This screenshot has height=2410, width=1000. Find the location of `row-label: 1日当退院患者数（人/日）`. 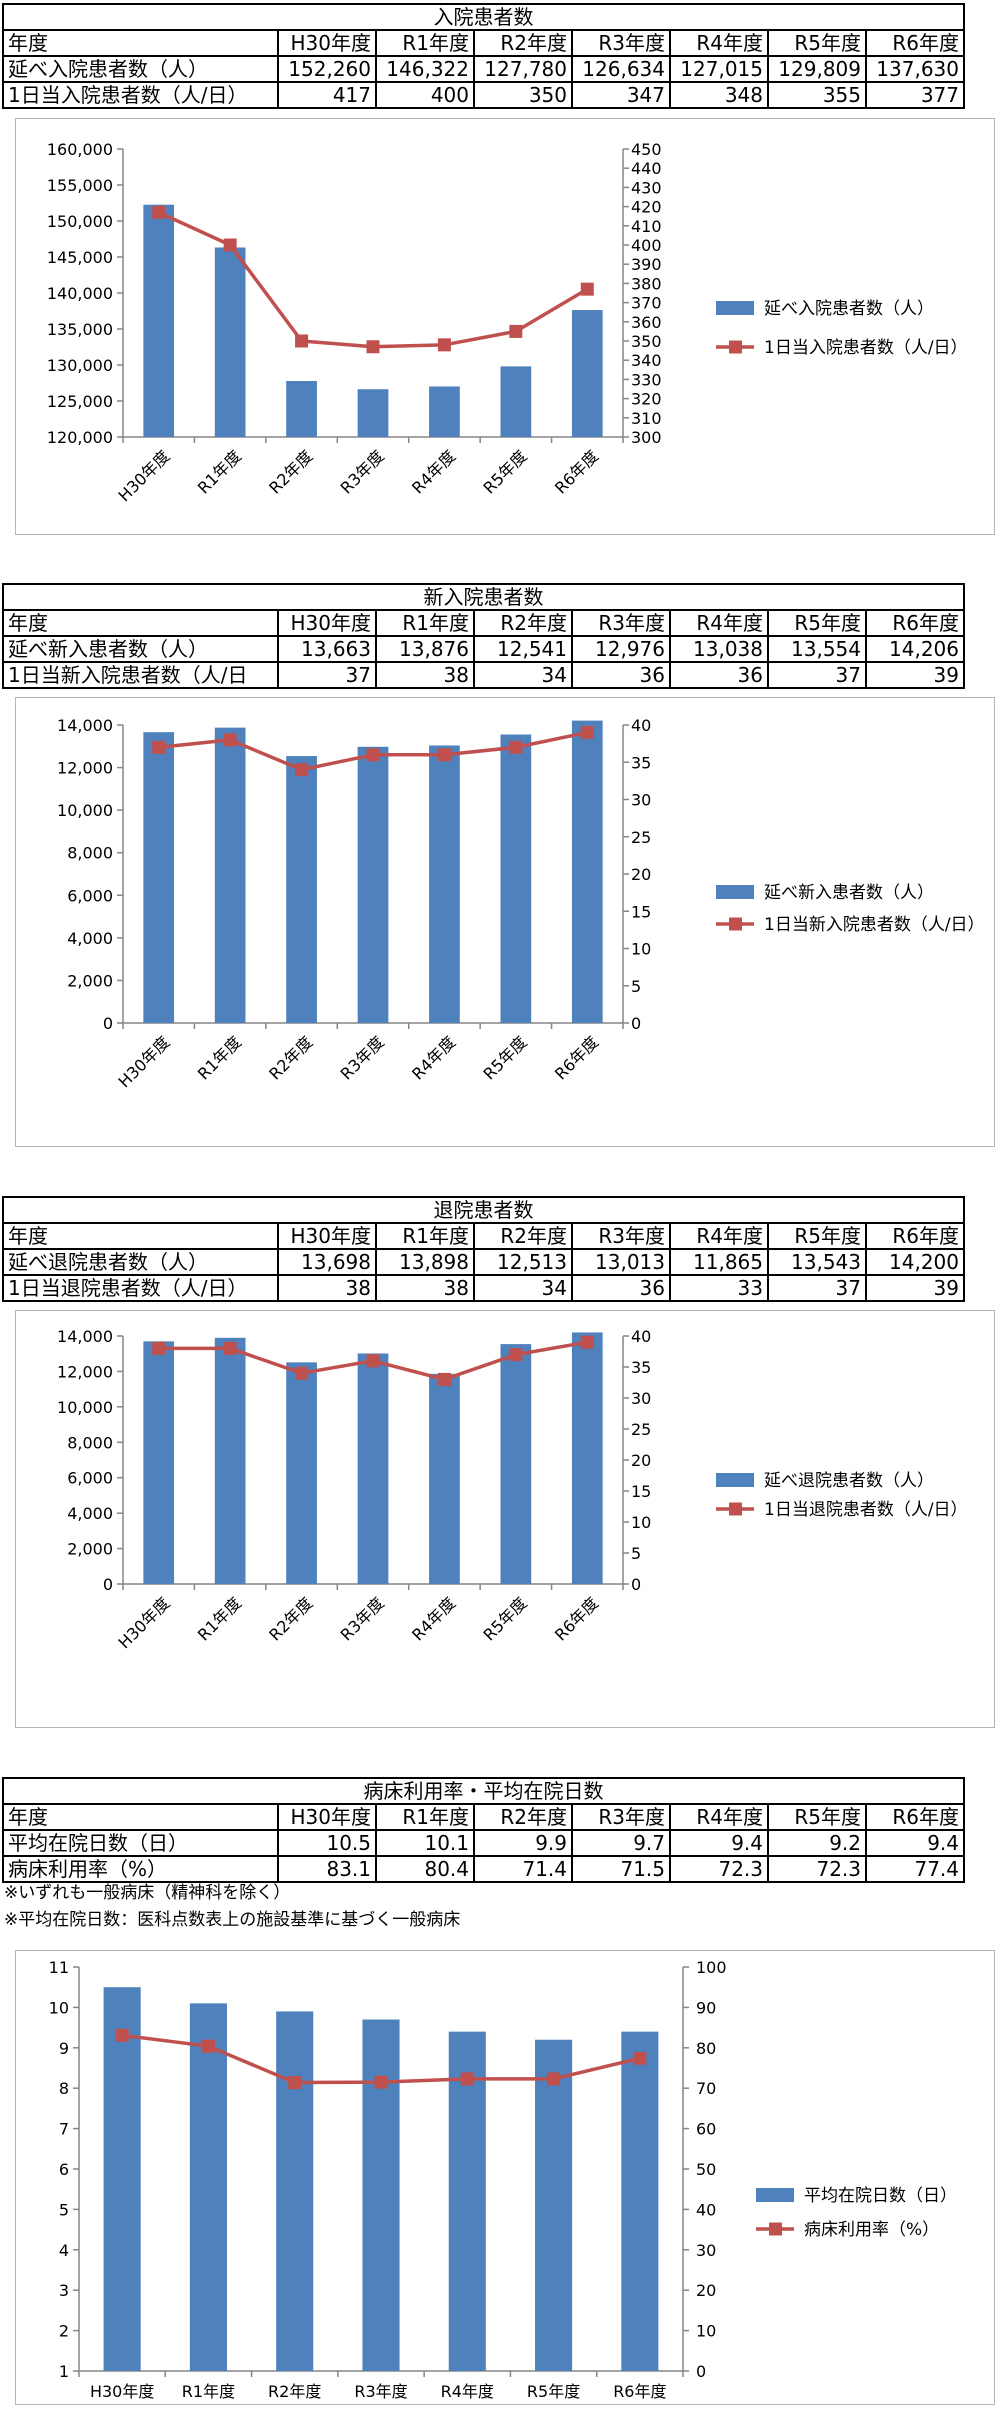

row-label: 1日当退院患者数（人/日） is located at coordinates (140, 1288).